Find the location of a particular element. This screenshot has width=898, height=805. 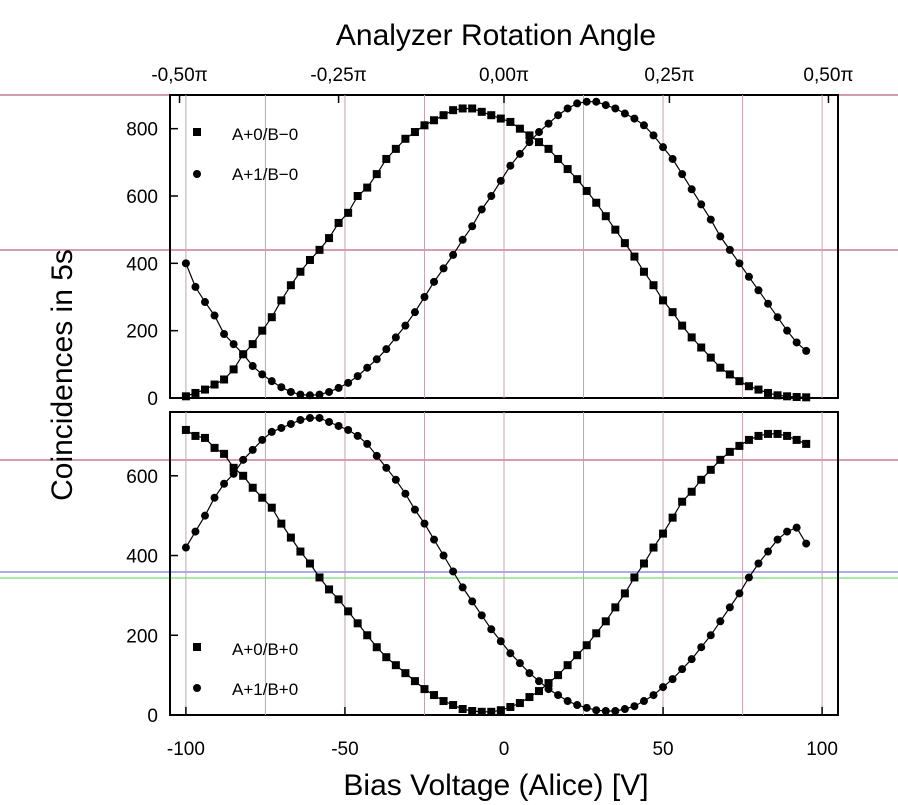

y-tick-label: 800 is located at coordinates (142, 130).